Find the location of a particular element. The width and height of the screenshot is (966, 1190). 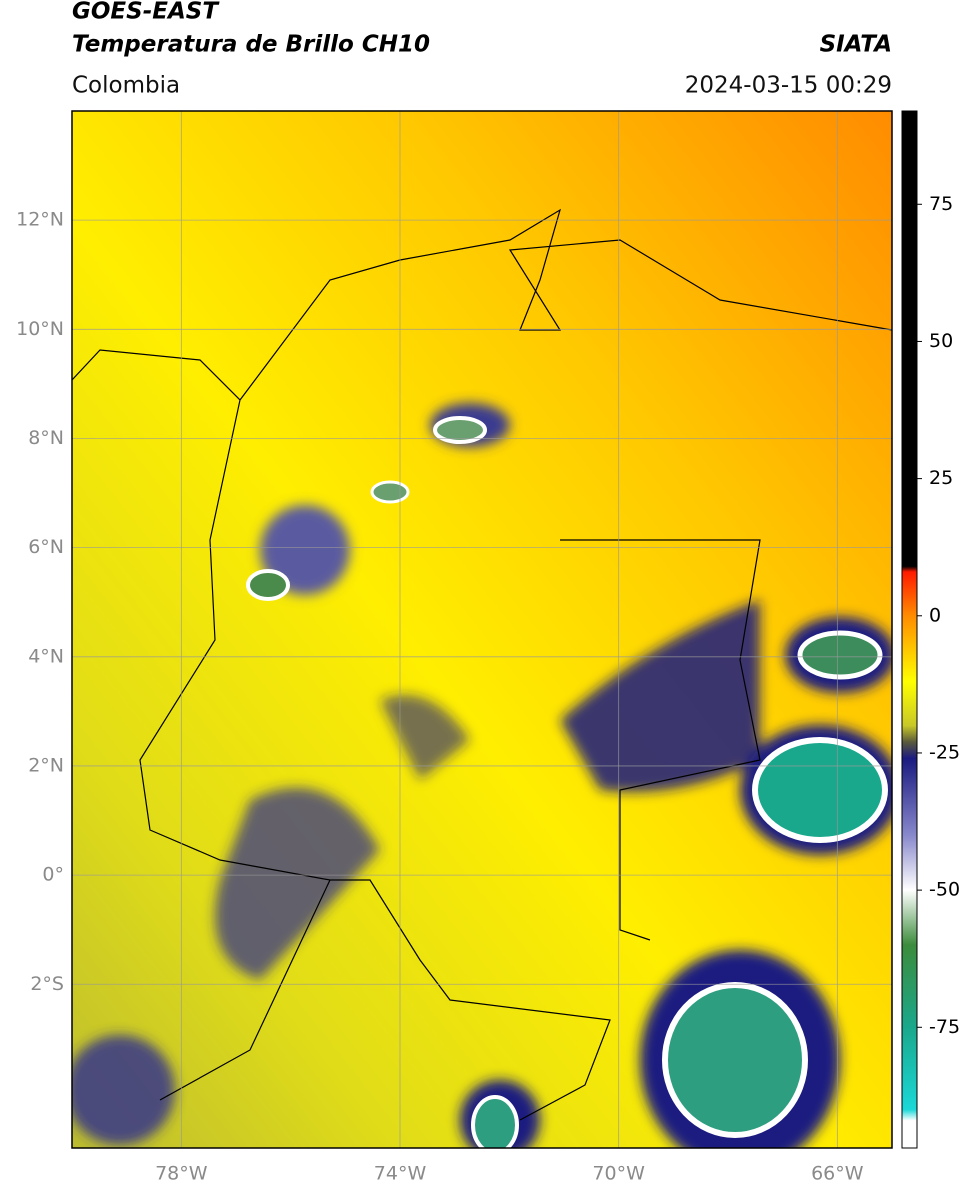

y-tick-label: 2°S is located at coordinates (47, 984).